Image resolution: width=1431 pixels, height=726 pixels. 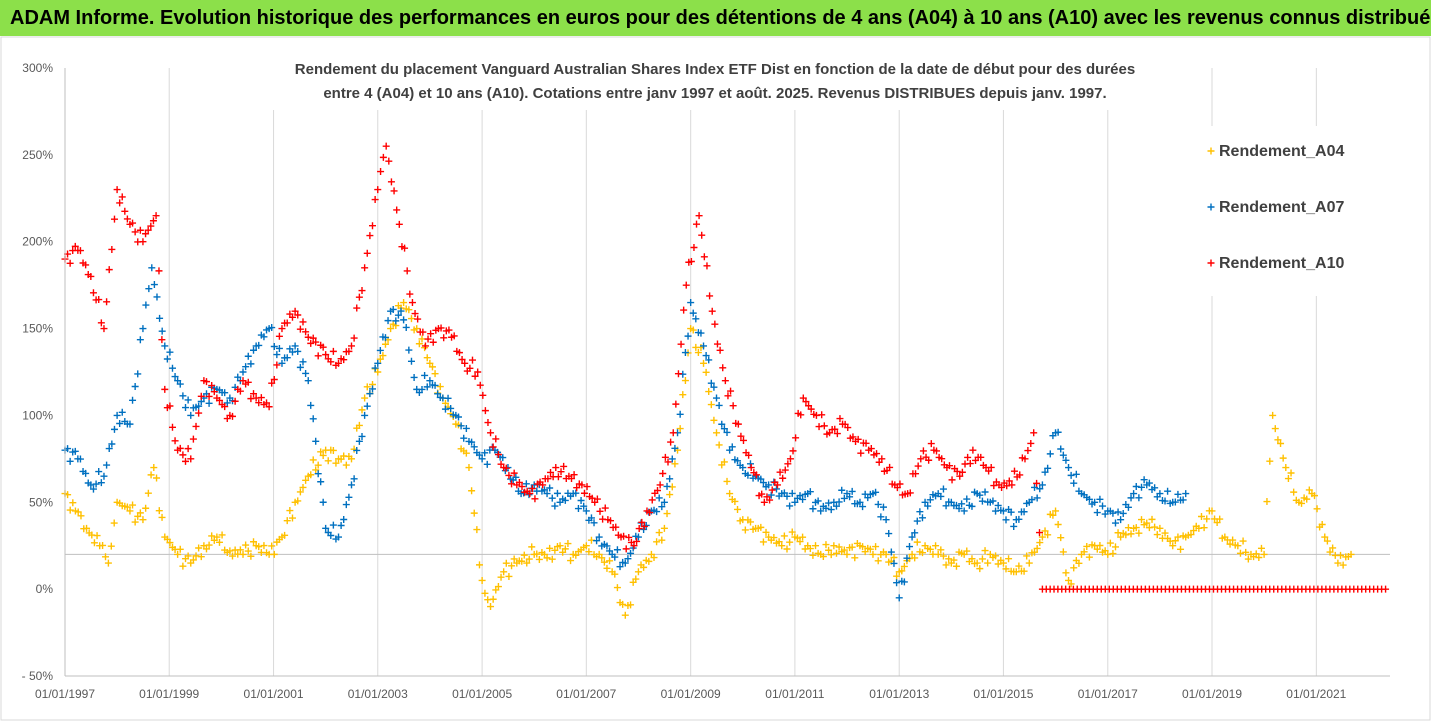 I want to click on legend-marker, so click(x=1211, y=207).